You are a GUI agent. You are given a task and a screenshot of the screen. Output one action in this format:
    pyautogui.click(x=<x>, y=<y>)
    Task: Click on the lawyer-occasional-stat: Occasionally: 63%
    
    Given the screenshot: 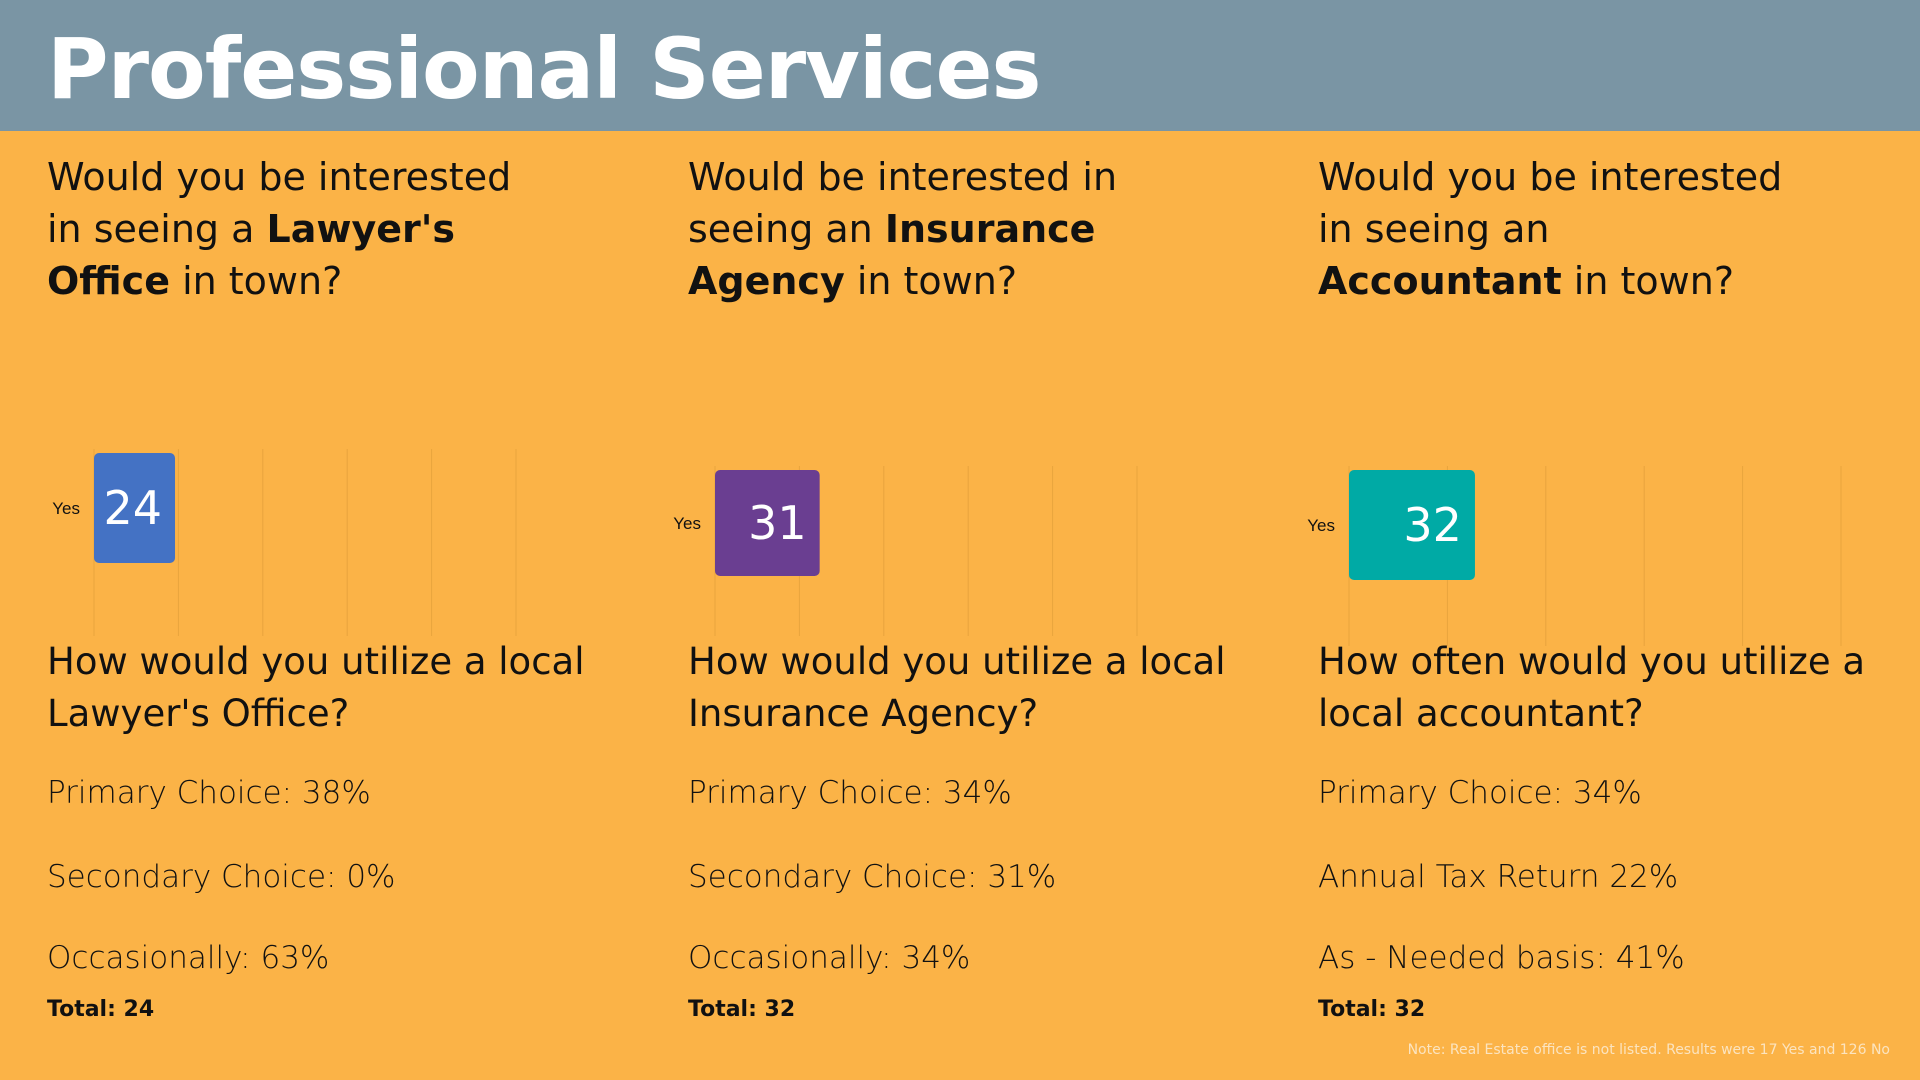 What is the action you would take?
    pyautogui.click(x=188, y=958)
    